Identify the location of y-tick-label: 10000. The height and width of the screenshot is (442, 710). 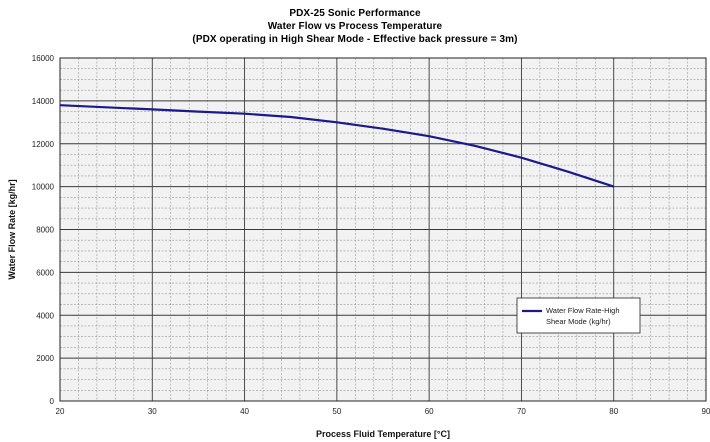
(43, 187).